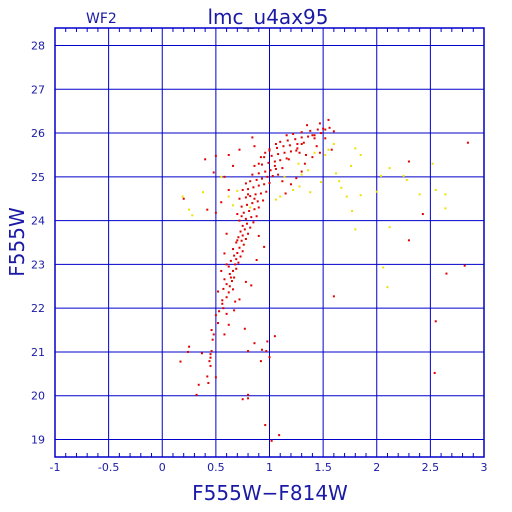 The height and width of the screenshot is (512, 512). What do you see at coordinates (216, 467) in the screenshot?
I see `x-tick-label: 0.5` at bounding box center [216, 467].